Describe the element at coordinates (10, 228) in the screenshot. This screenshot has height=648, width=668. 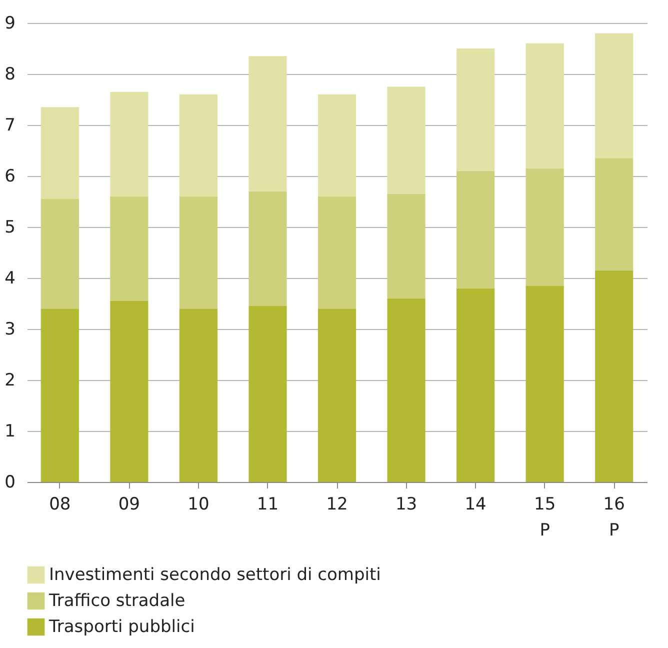
I see `y-tick-label: 5` at that location.